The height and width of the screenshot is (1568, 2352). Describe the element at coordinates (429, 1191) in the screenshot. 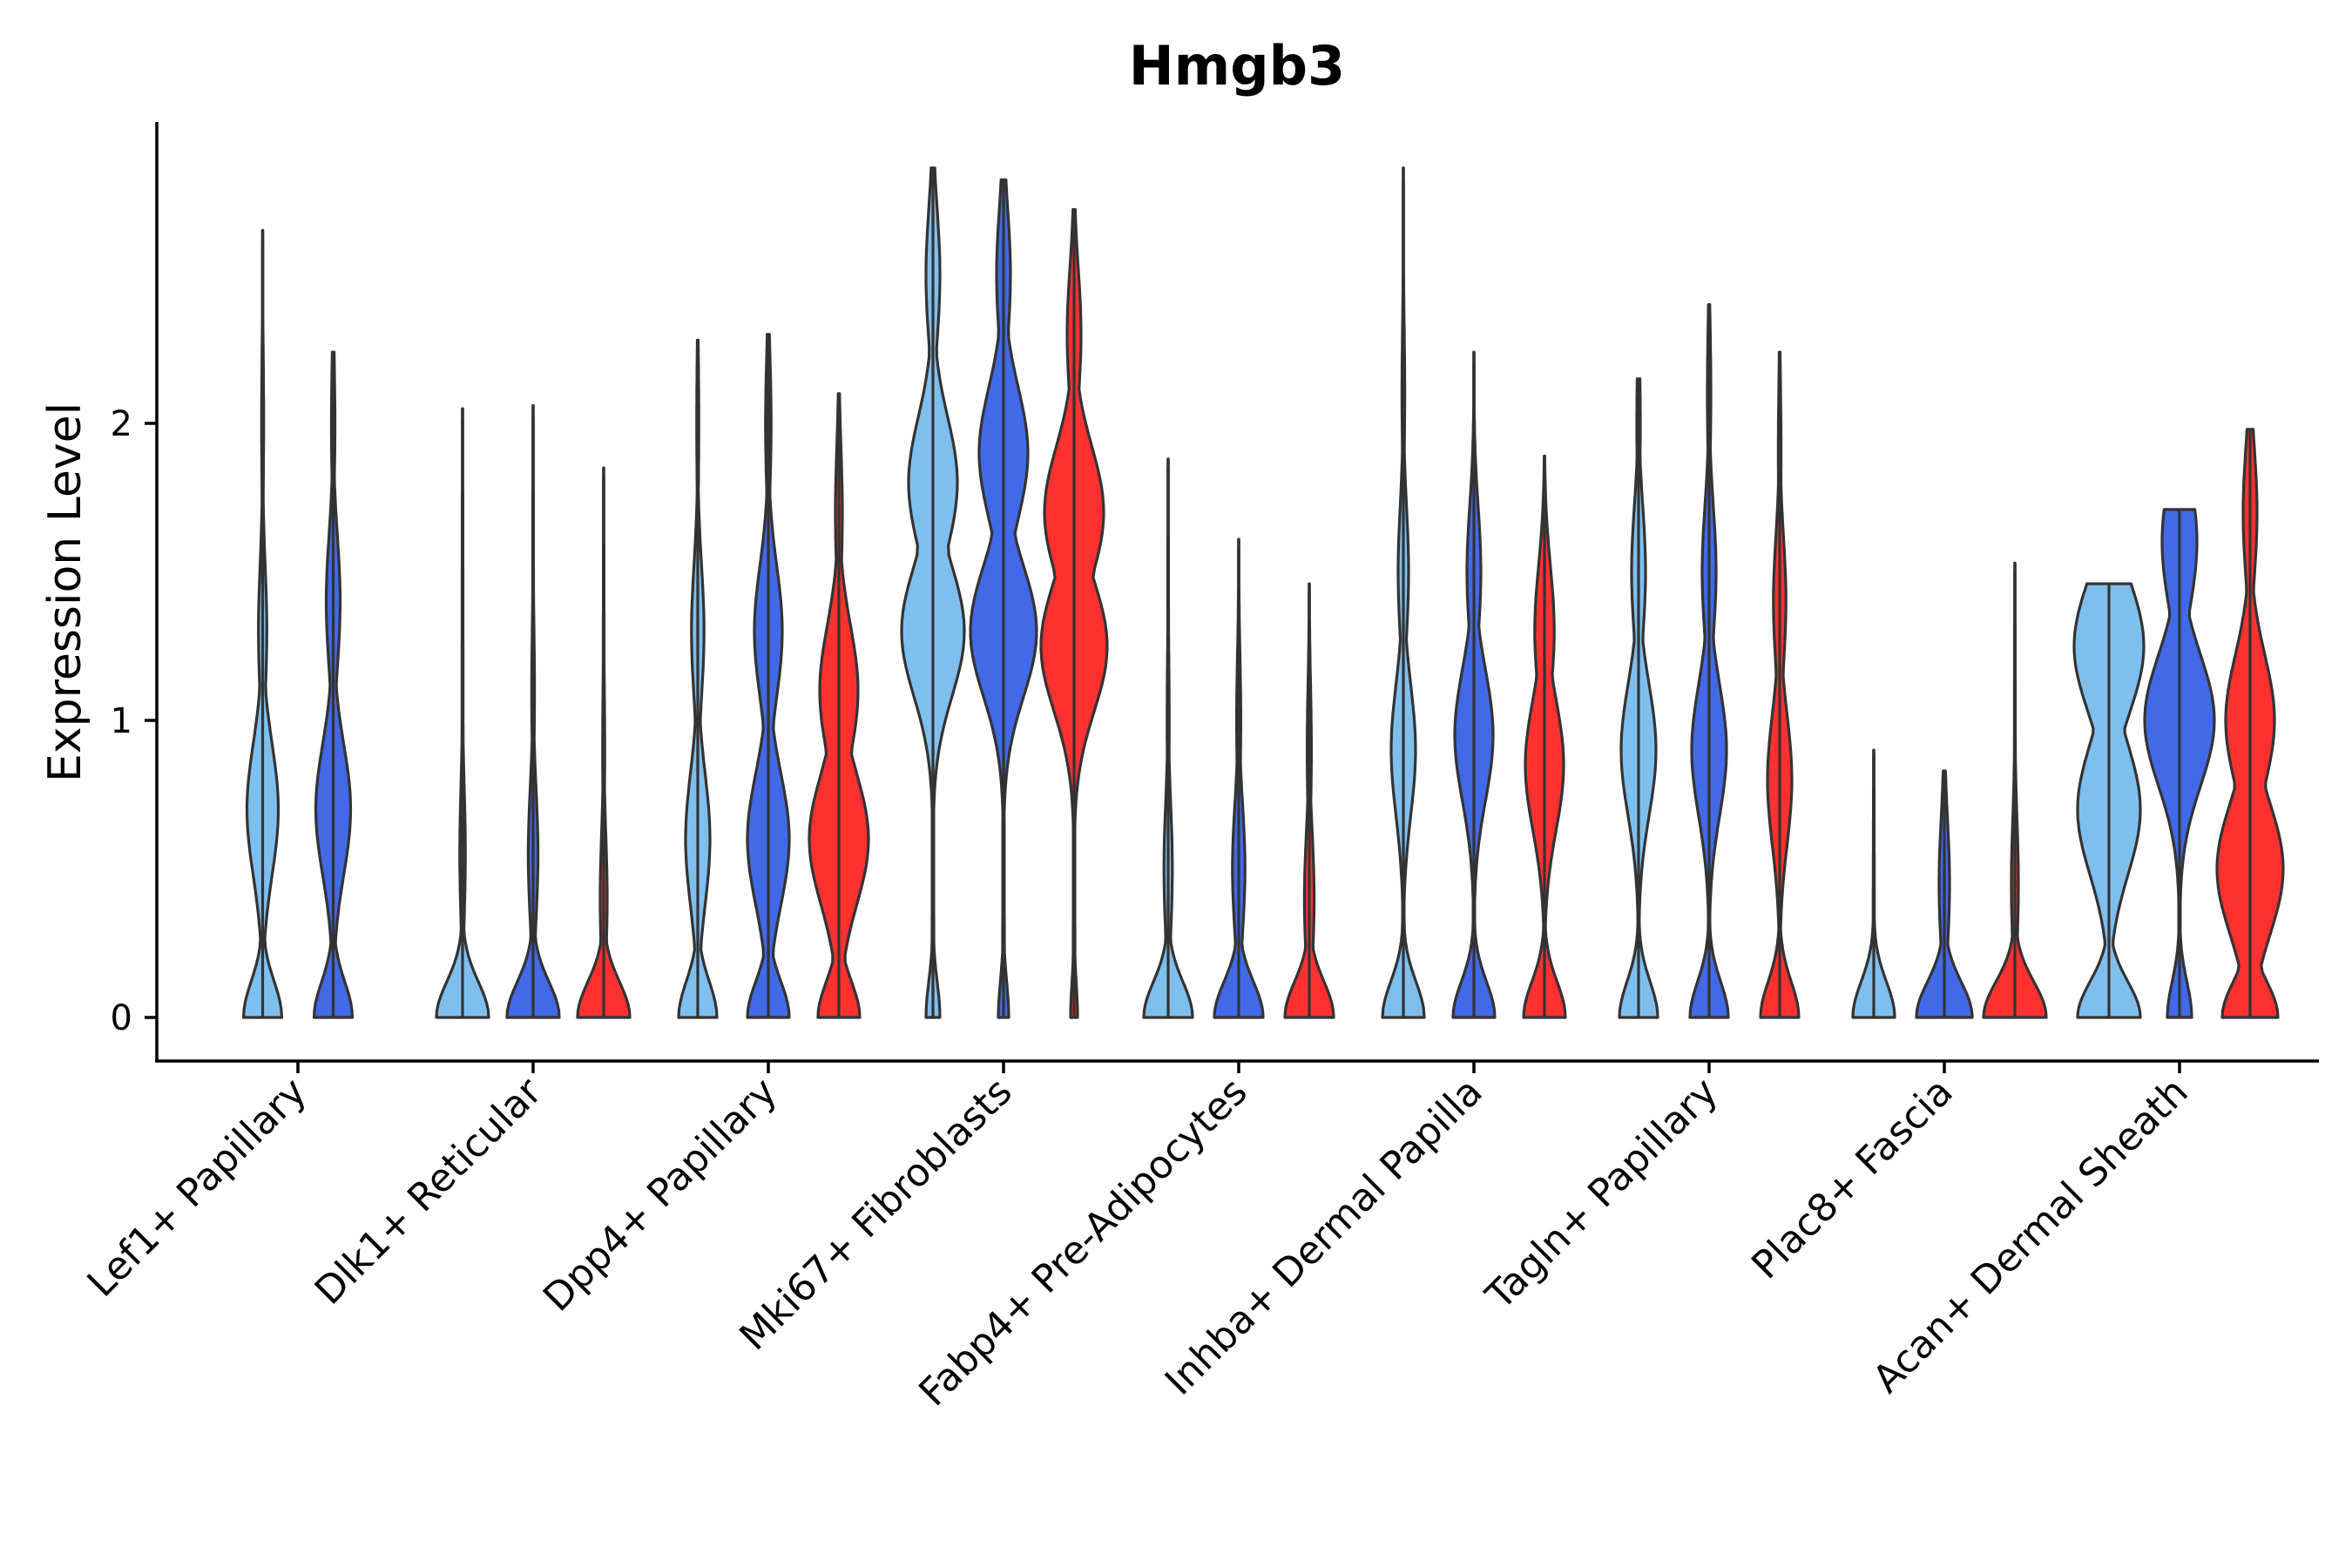

I see `x-tick-label: Dlk1+ Reticular` at that location.